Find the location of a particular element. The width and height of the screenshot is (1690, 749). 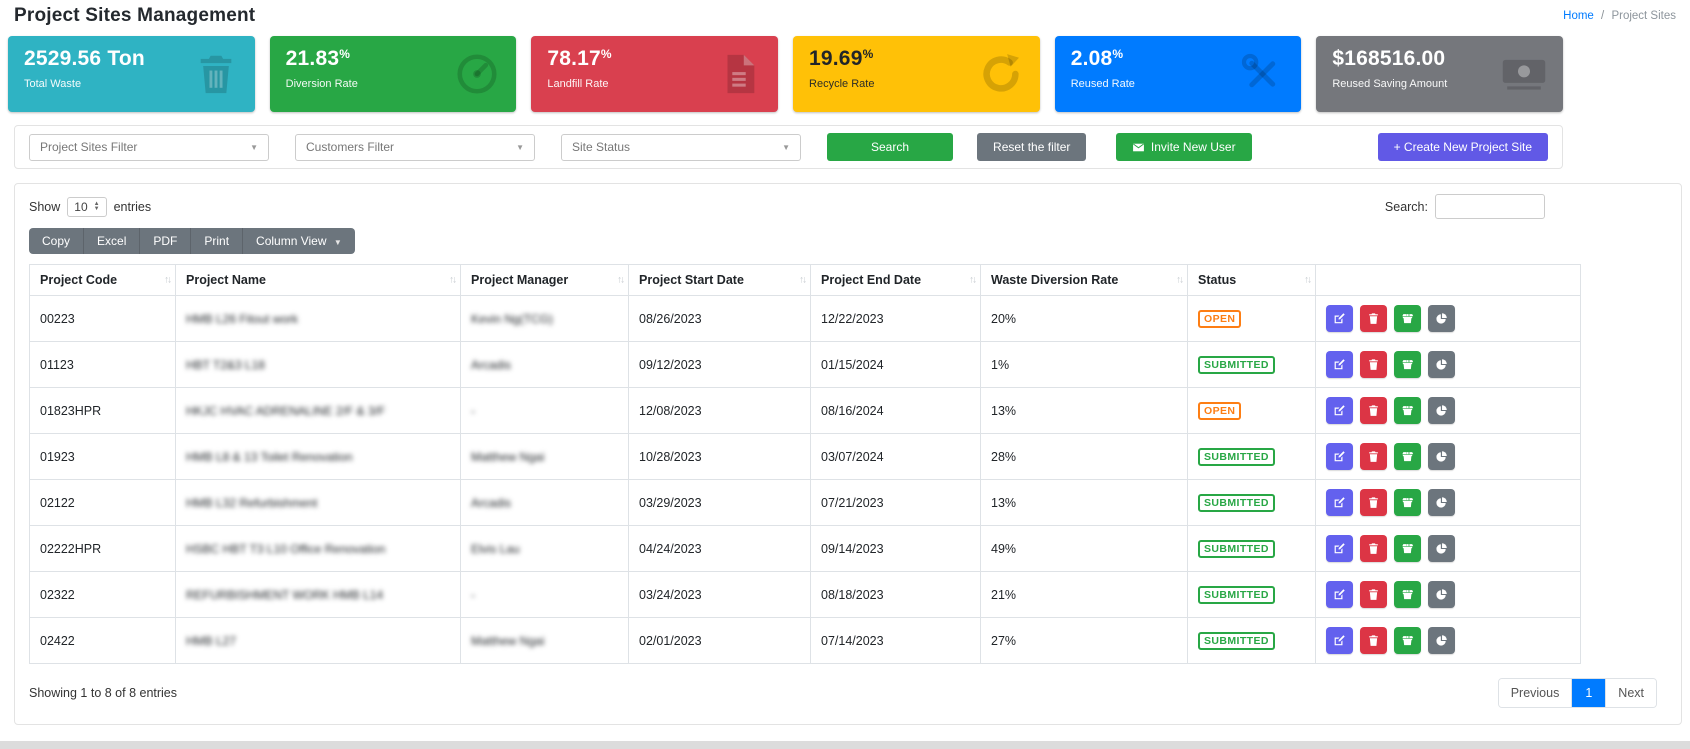

breadcrumb-home-link: Home is located at coordinates (1578, 16).